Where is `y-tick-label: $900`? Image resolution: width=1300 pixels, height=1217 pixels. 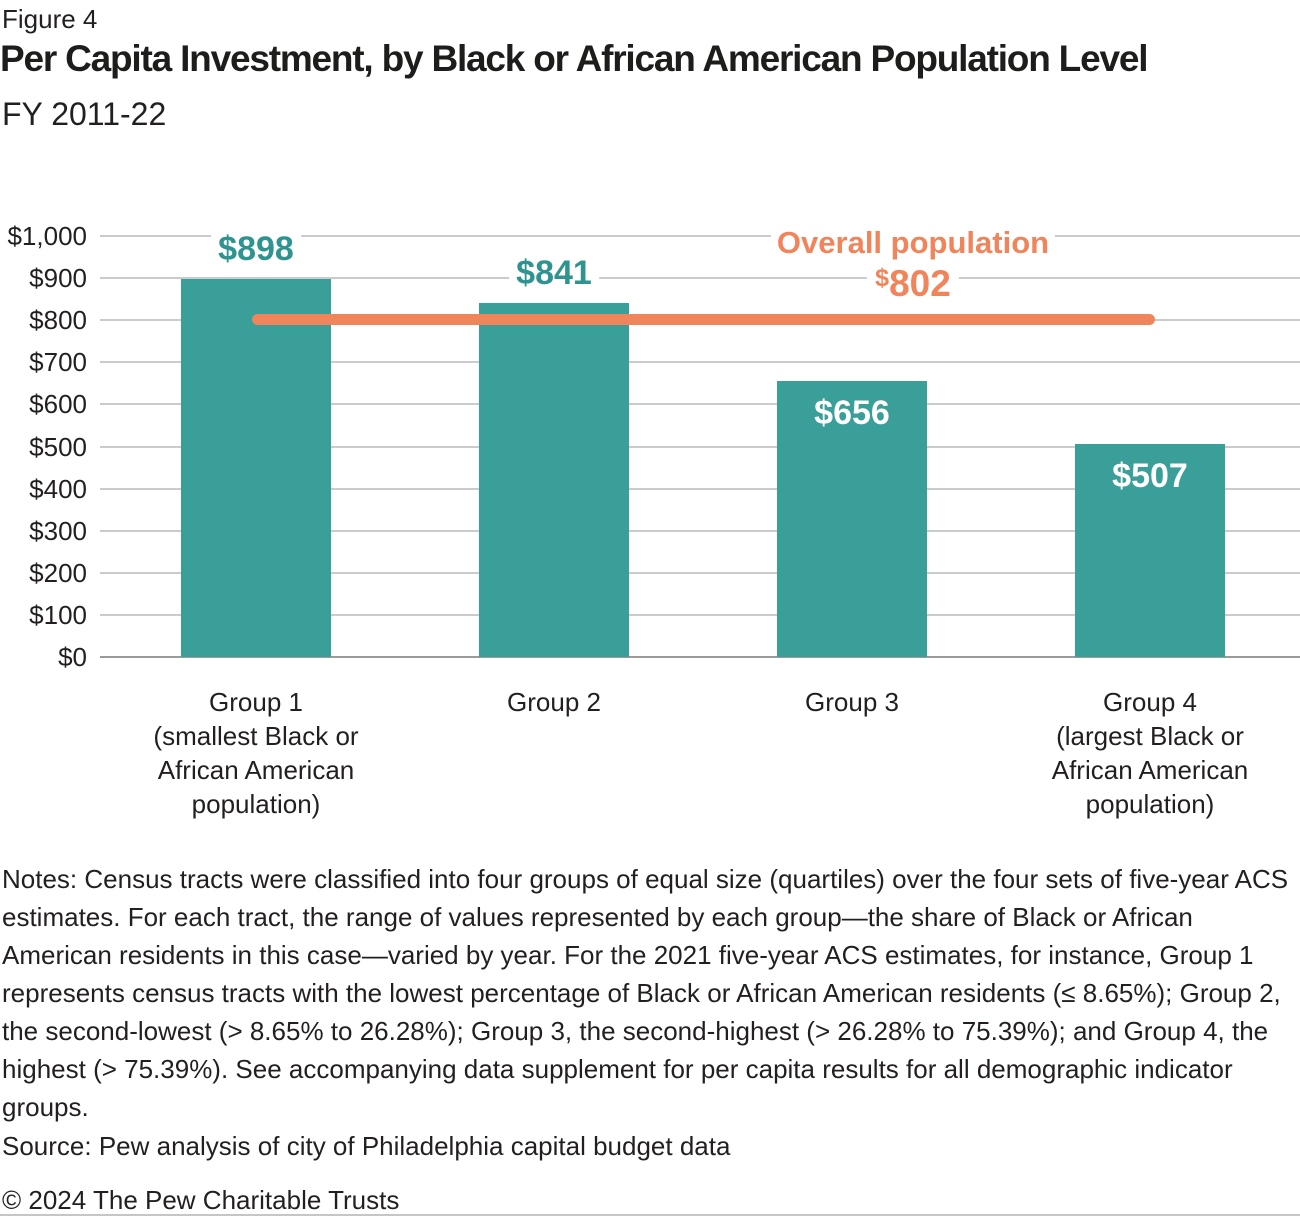
y-tick-label: $900 is located at coordinates (58, 278).